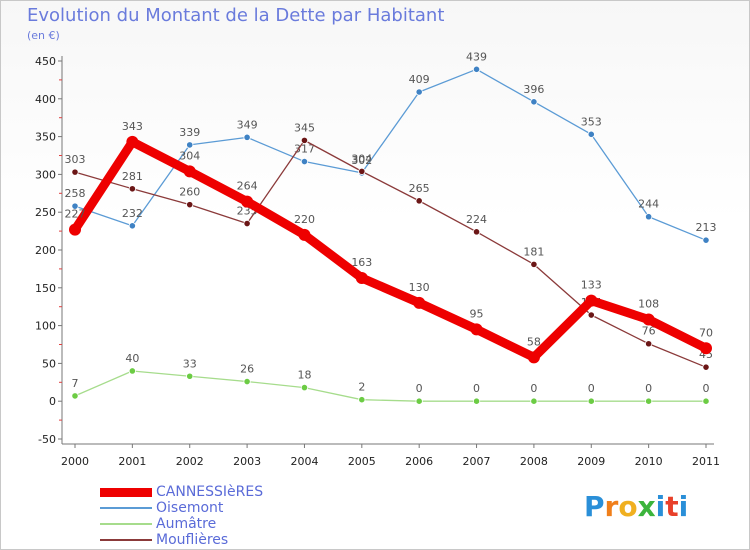 Image resolution: width=750 pixels, height=550 pixels. What do you see at coordinates (672, 506) in the screenshot?
I see `logo-letter: t` at bounding box center [672, 506].